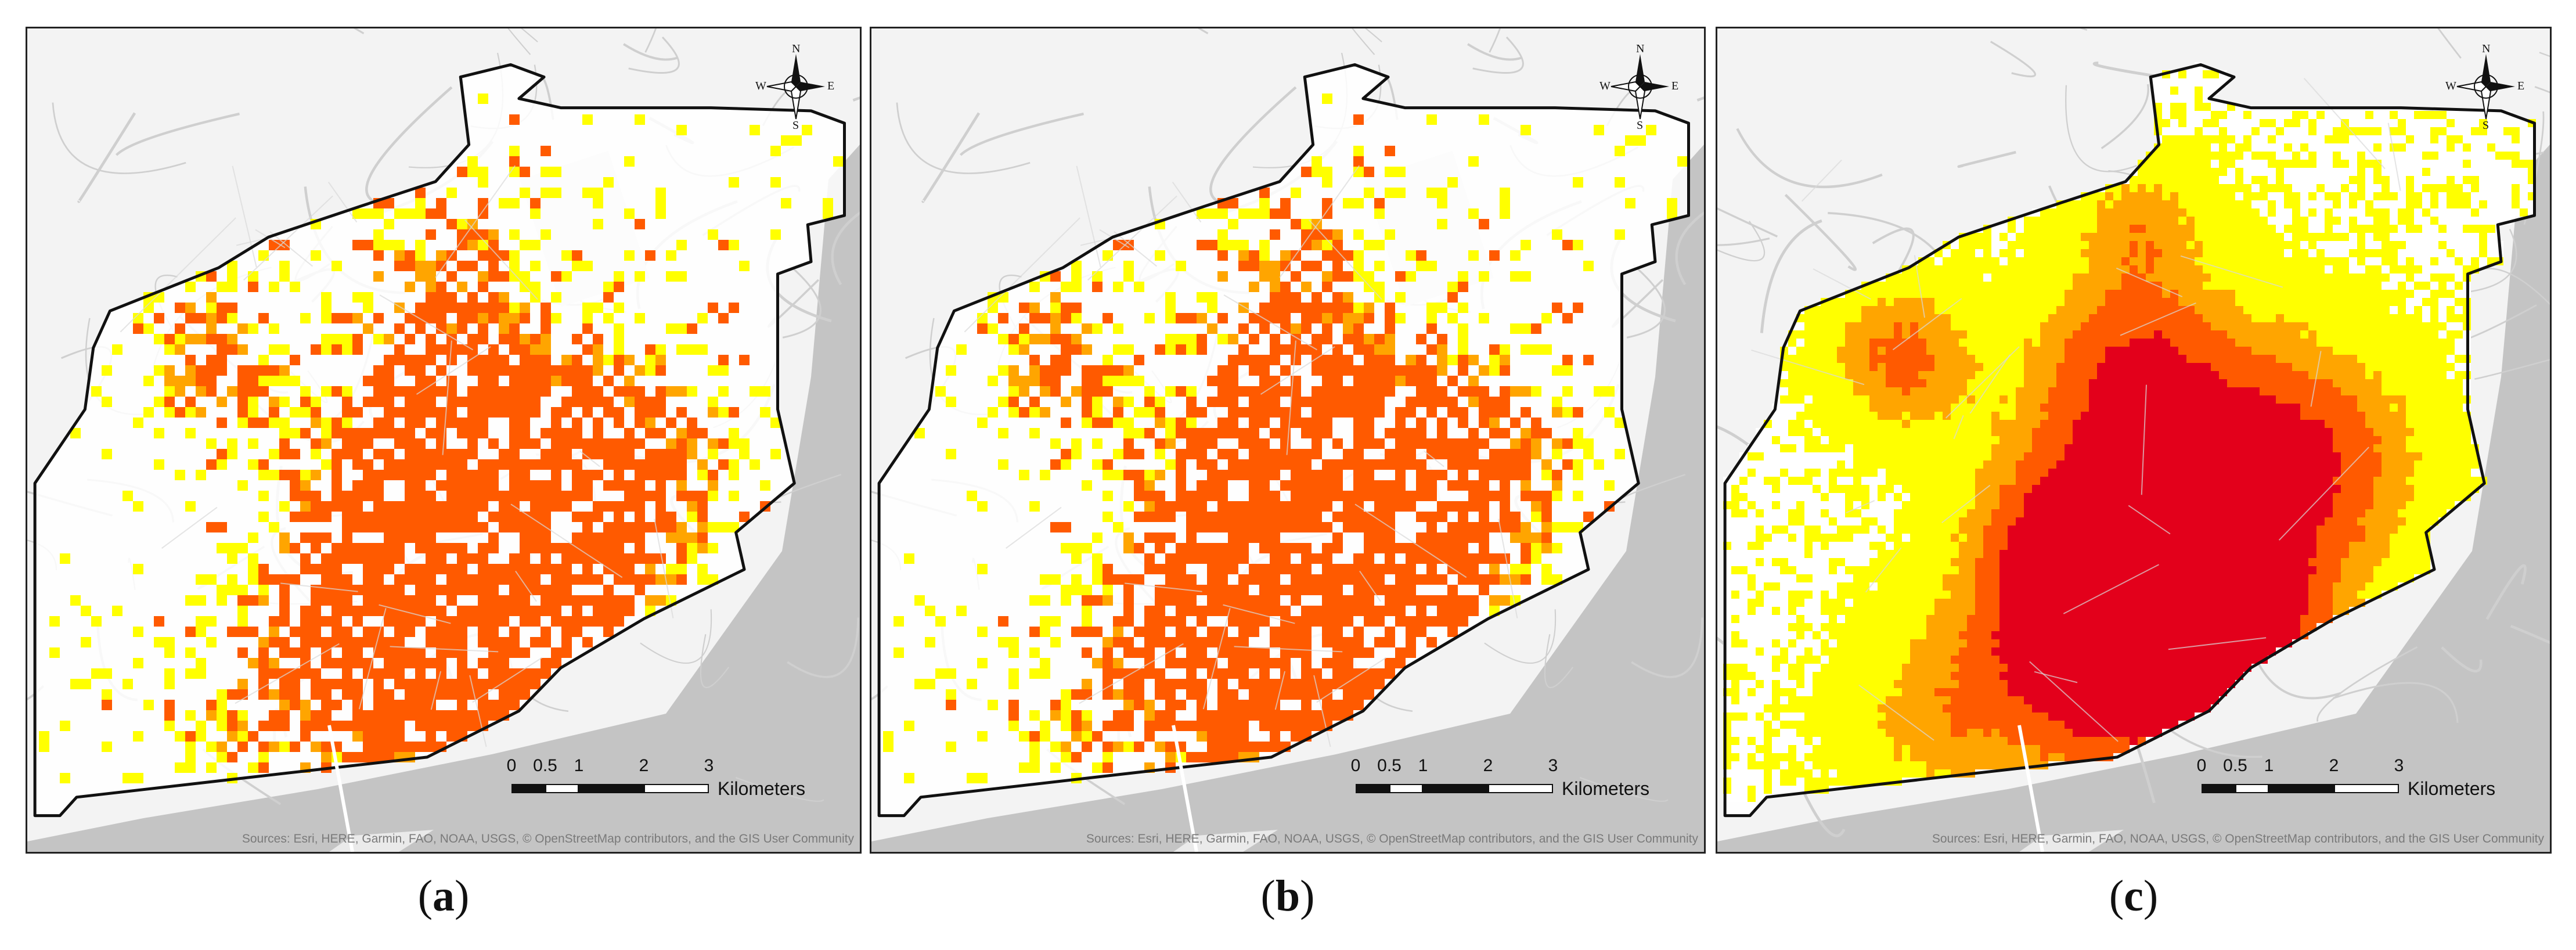 The width and height of the screenshot is (2576, 950). What do you see at coordinates (2134, 896) in the screenshot?
I see `panel-caption-c: (c)` at bounding box center [2134, 896].